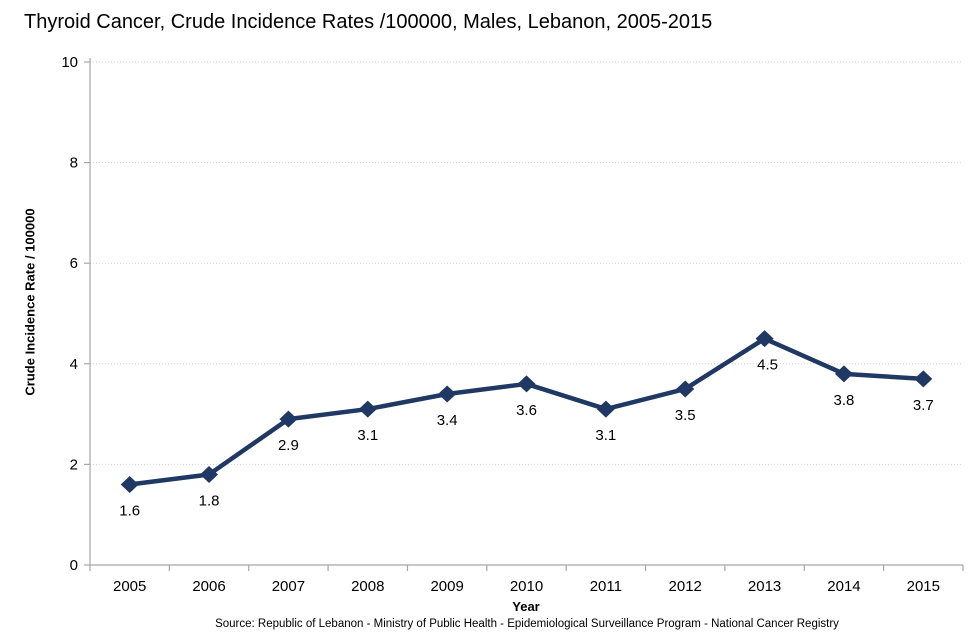  I want to click on x-tick-label: 2008, so click(367, 586).